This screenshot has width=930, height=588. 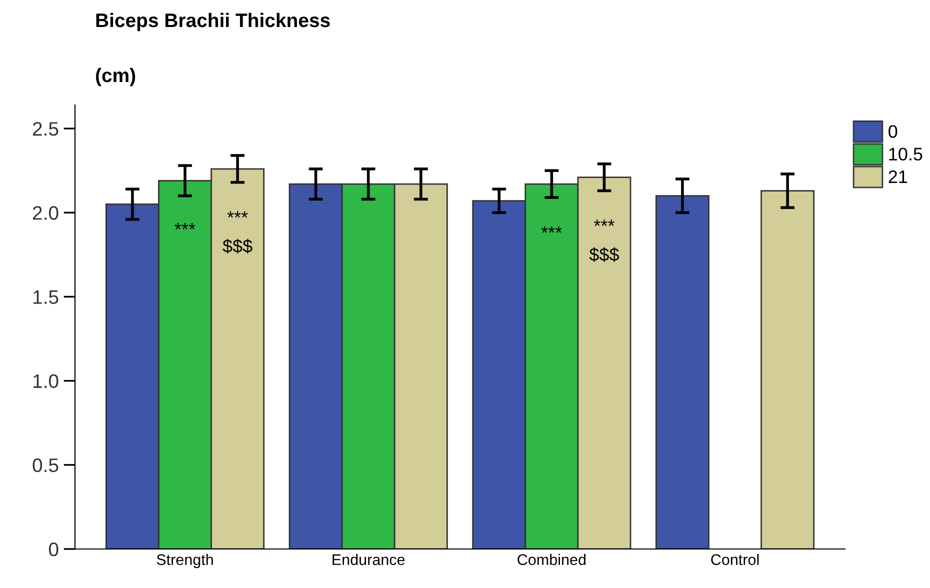 What do you see at coordinates (552, 560) in the screenshot?
I see `x-tick-label: Combined` at bounding box center [552, 560].